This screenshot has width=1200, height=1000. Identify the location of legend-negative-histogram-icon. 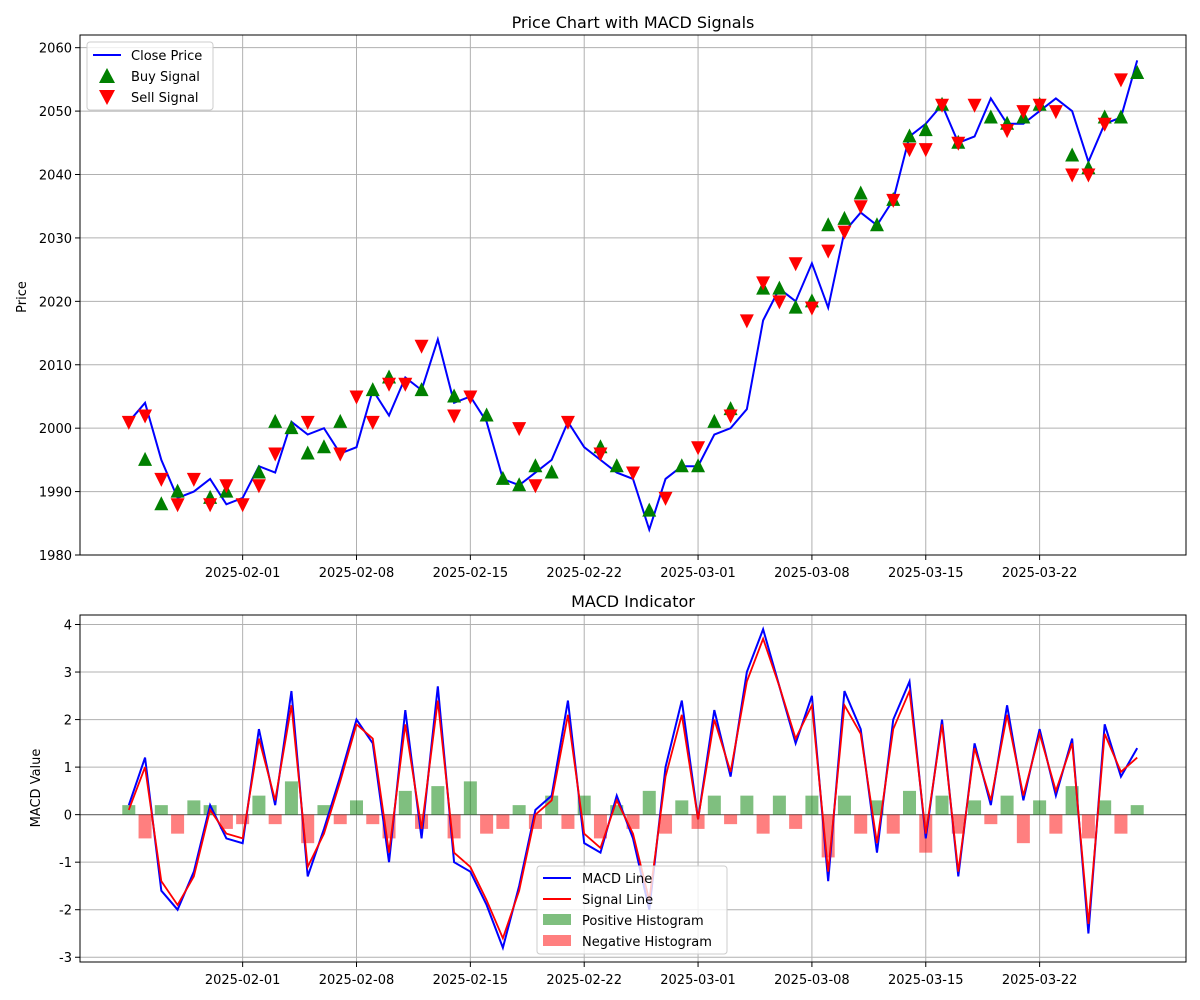
(557, 940).